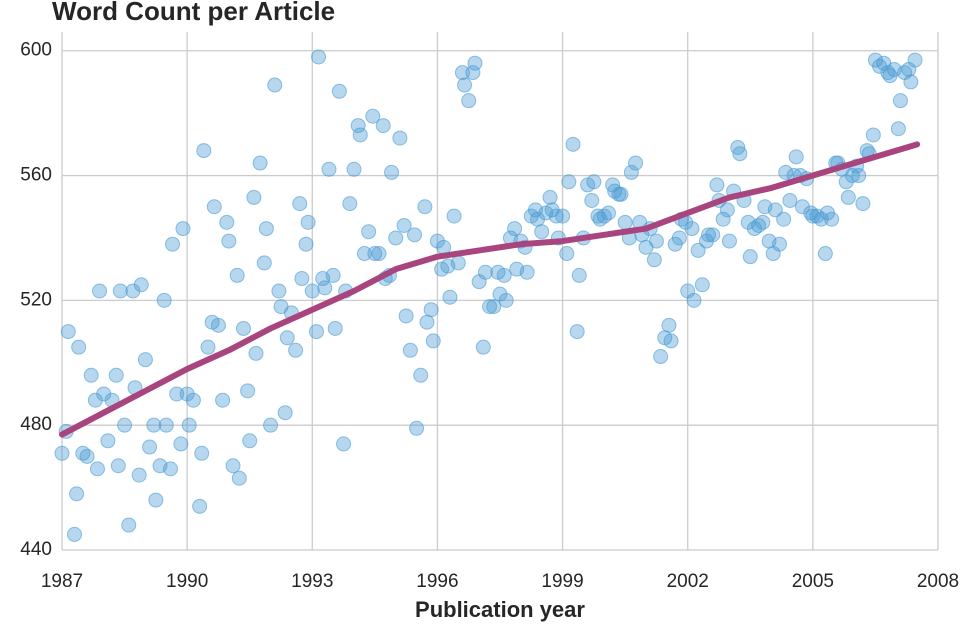  Describe the element at coordinates (36, 50) in the screenshot. I see `y-tick-label: 600` at that location.